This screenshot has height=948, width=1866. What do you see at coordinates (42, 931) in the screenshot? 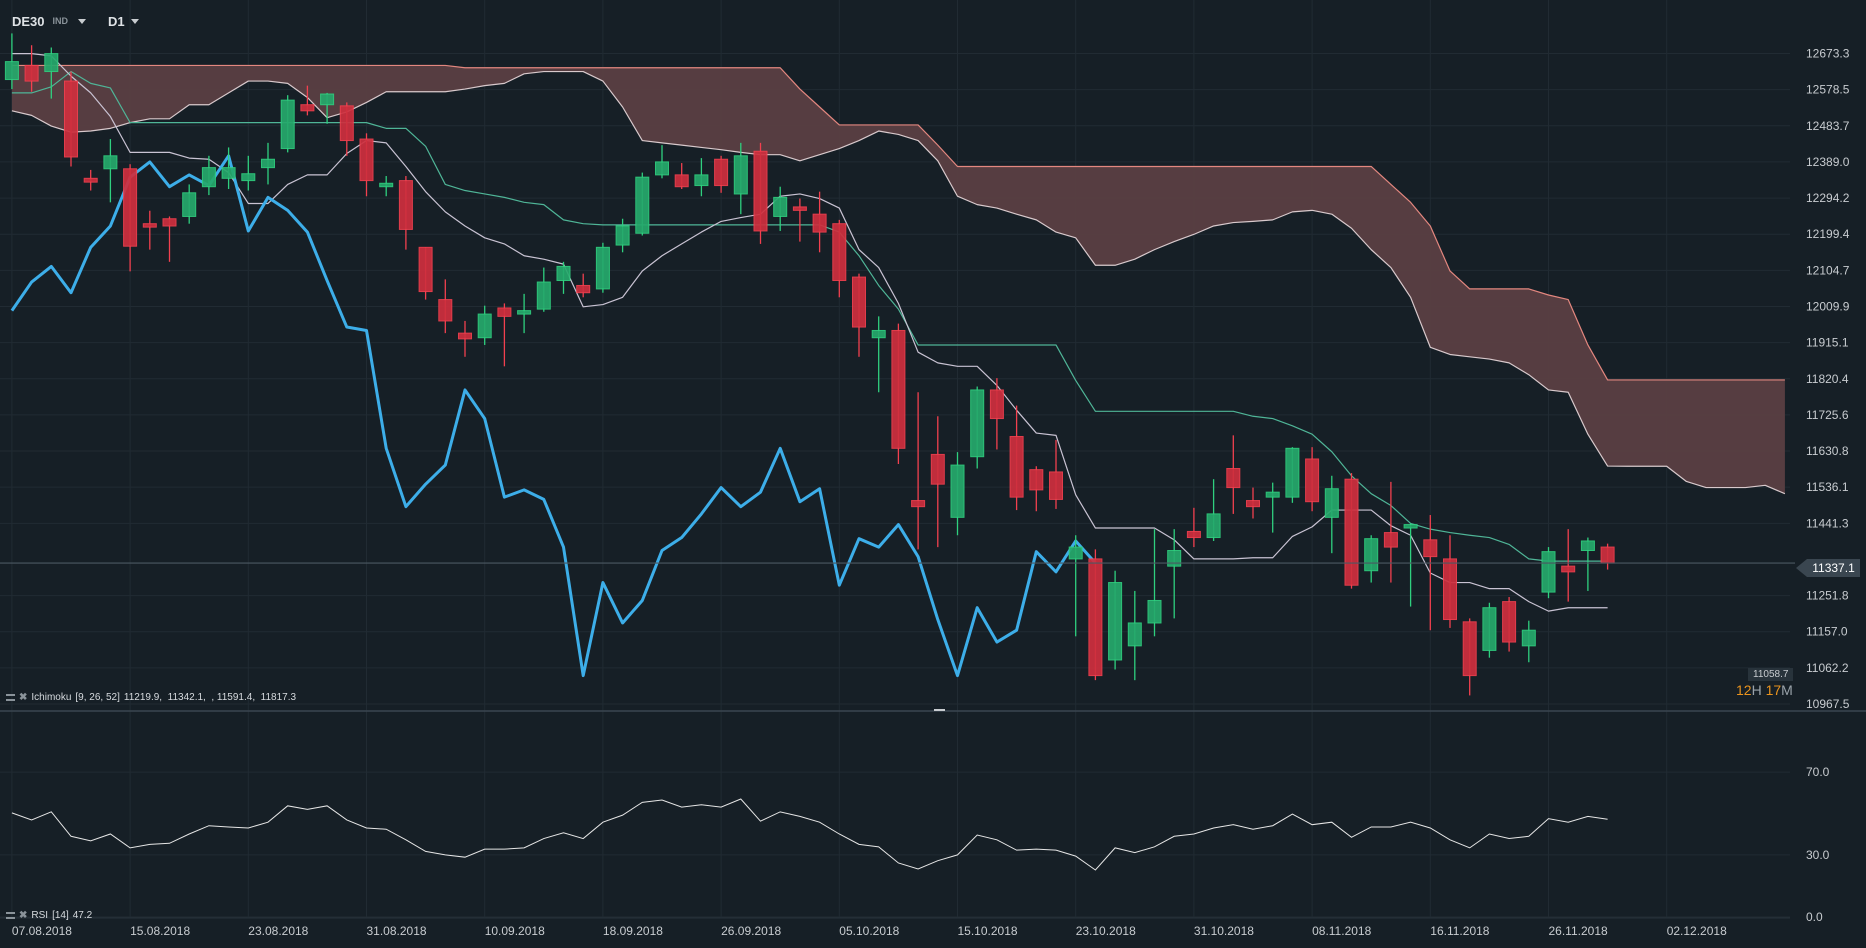
I see `date-axis-label: 07.08.2018` at bounding box center [42, 931].